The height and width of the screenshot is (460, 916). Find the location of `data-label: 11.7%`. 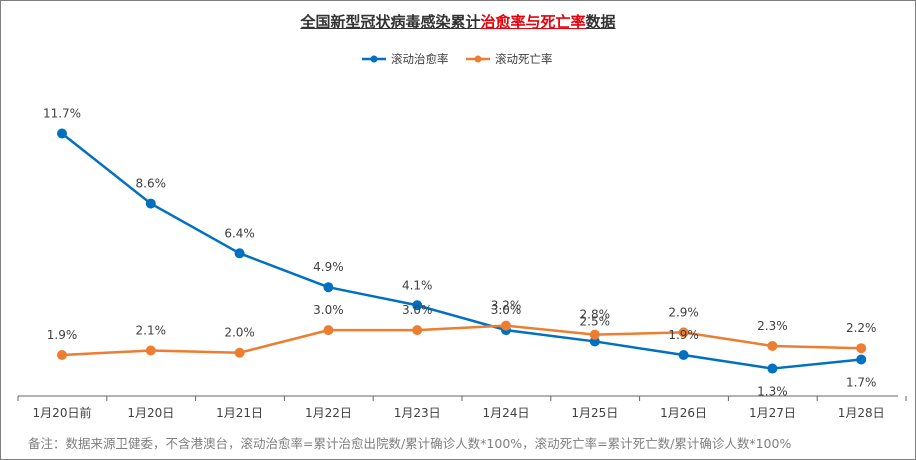

data-label: 11.7% is located at coordinates (62, 114).